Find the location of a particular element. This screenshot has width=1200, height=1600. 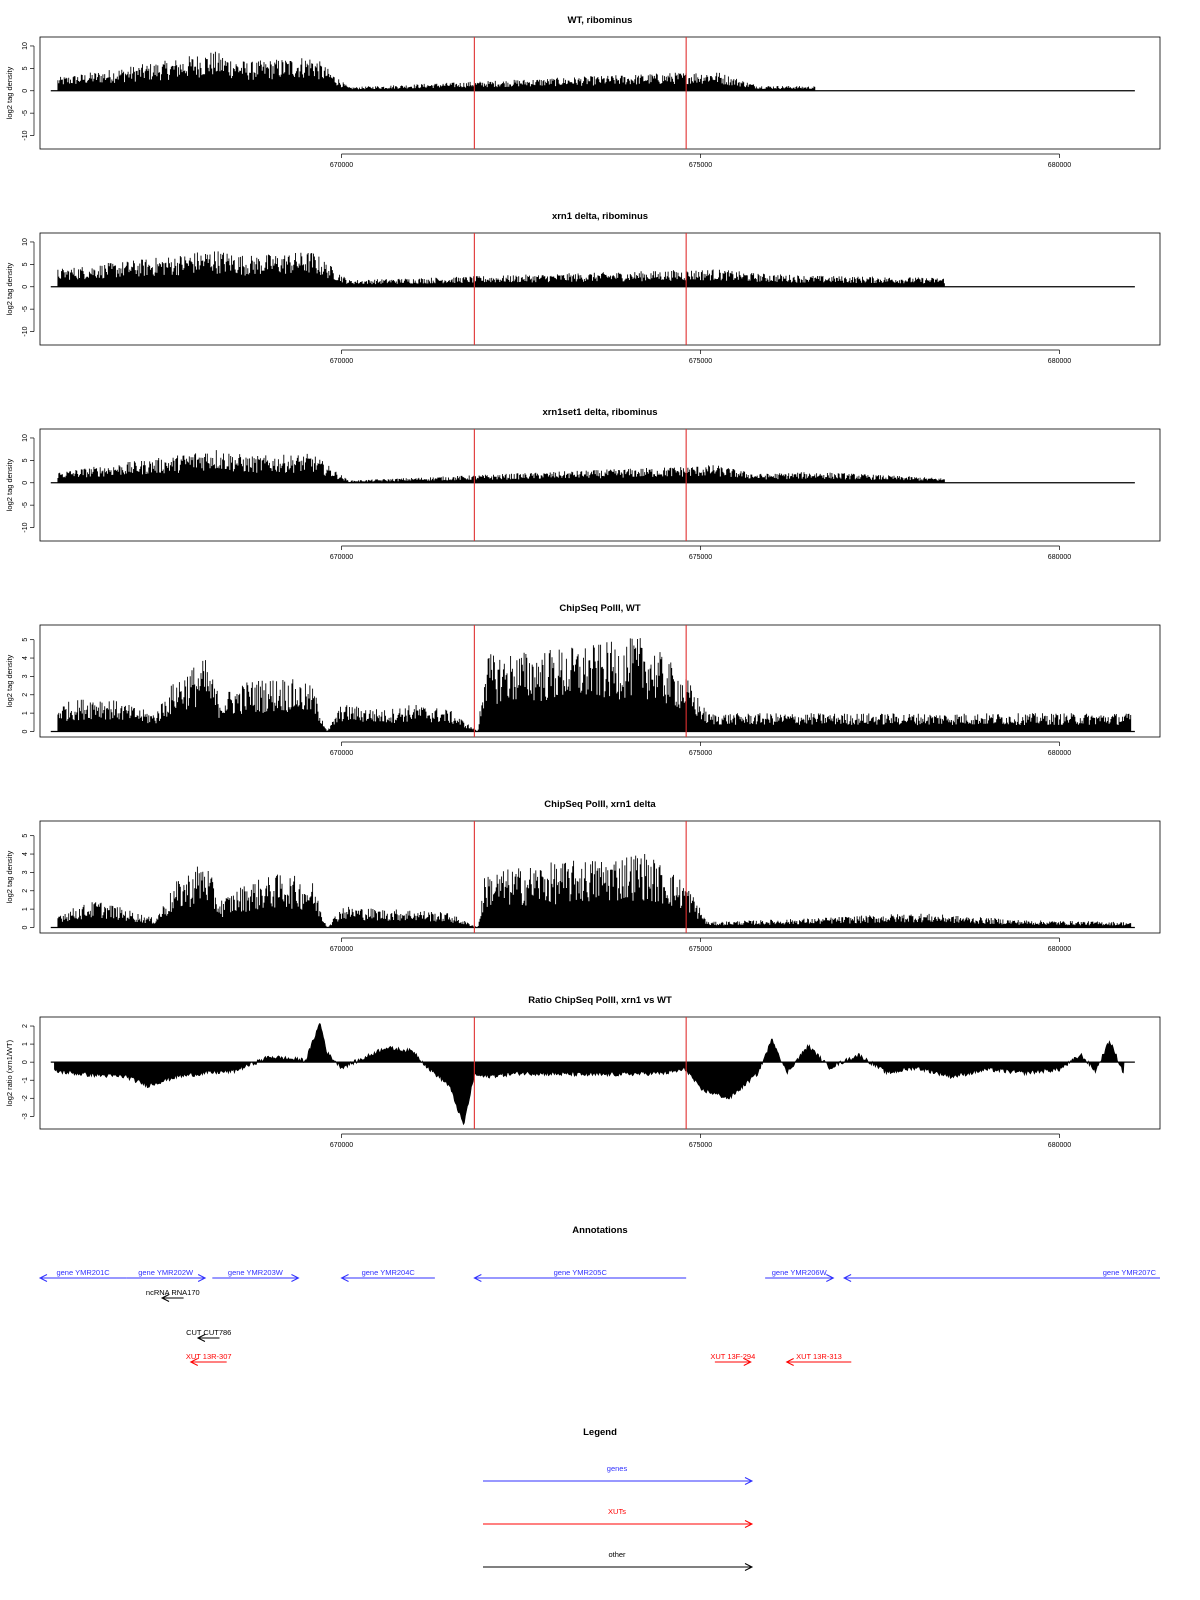

feature-label: gene YMR201C is located at coordinates (83, 1272).